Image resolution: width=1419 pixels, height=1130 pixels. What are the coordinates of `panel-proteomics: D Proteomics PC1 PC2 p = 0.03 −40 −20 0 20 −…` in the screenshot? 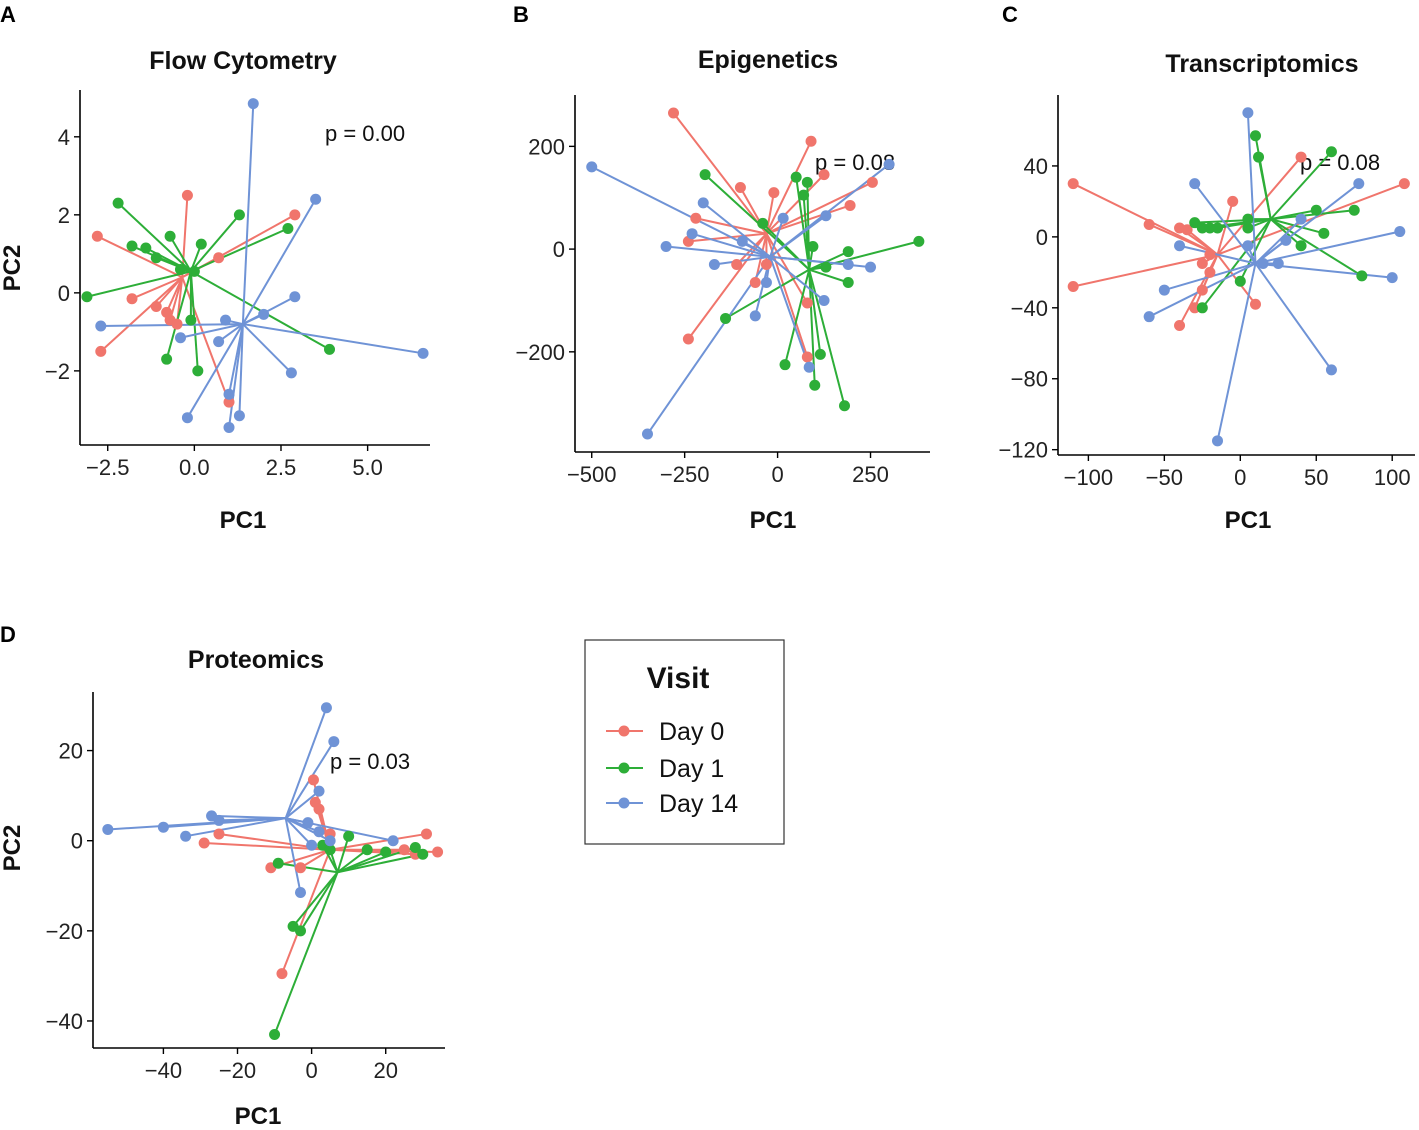 It's located at (222, 876).